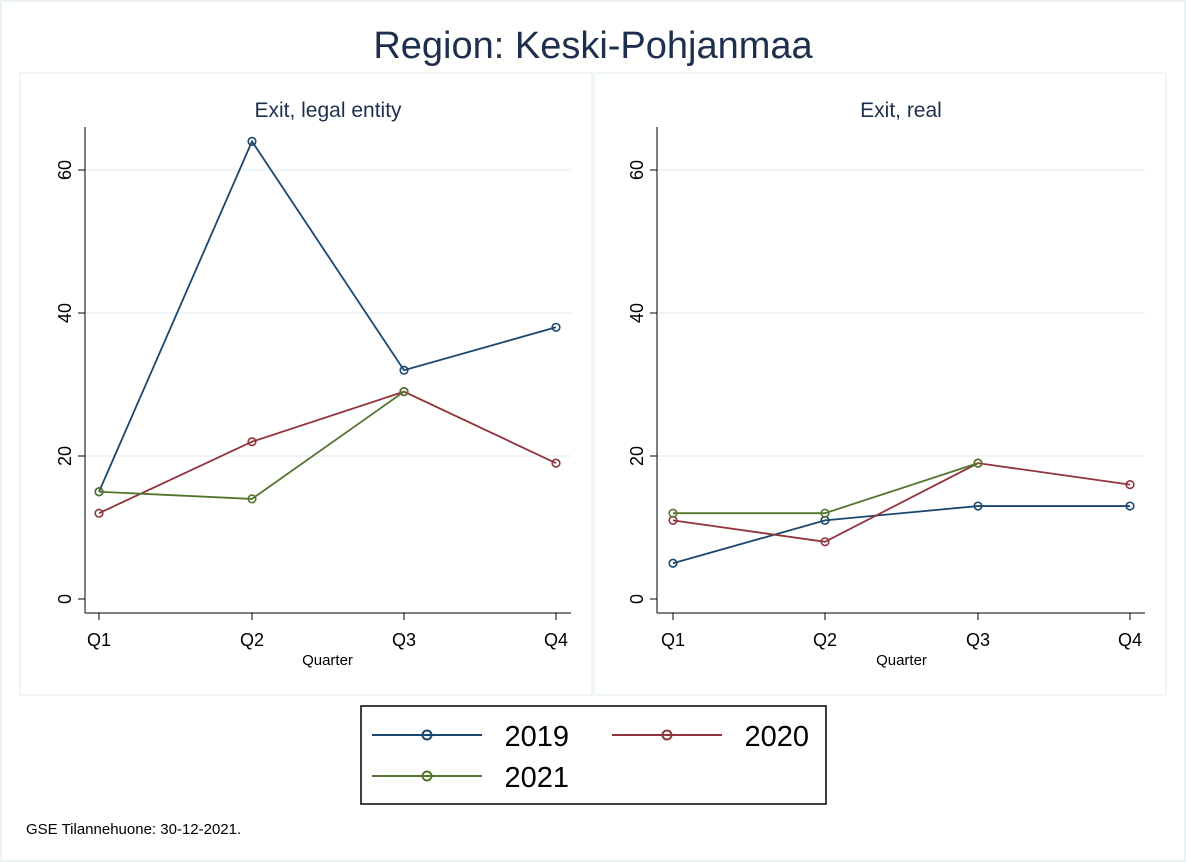 Image resolution: width=1186 pixels, height=862 pixels. Describe the element at coordinates (593, 46) in the screenshot. I see `figure-title: Region: Keski-Pohjanmaa` at that location.